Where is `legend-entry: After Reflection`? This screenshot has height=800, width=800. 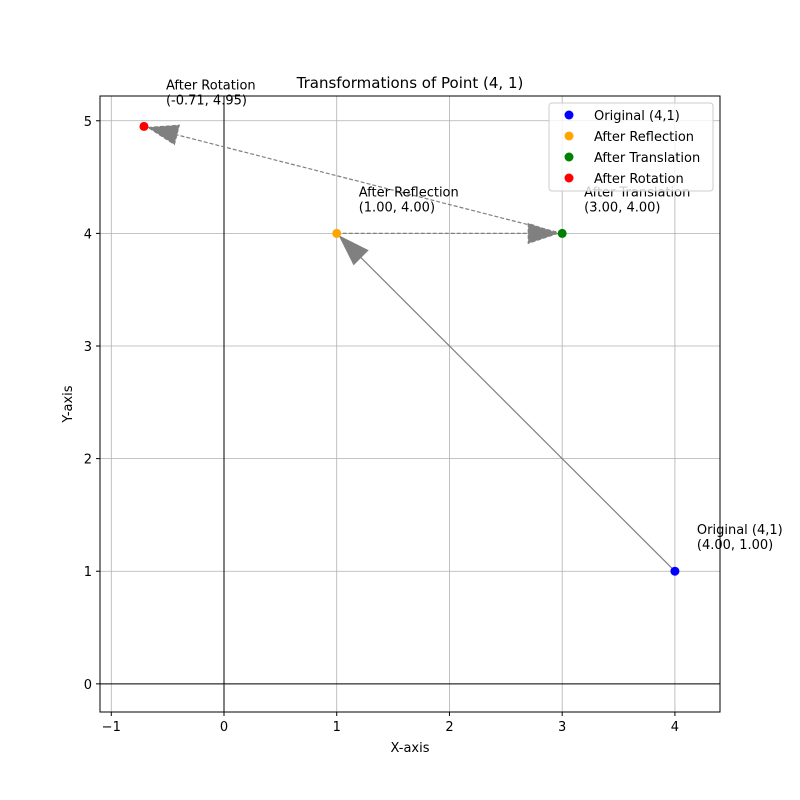
legend-entry: After Reflection is located at coordinates (644, 137).